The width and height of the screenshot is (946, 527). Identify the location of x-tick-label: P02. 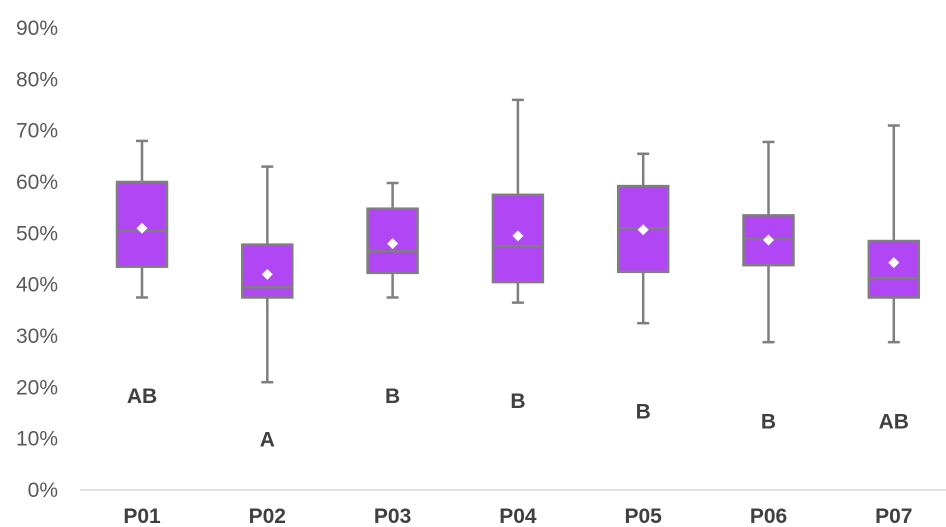
(267, 516).